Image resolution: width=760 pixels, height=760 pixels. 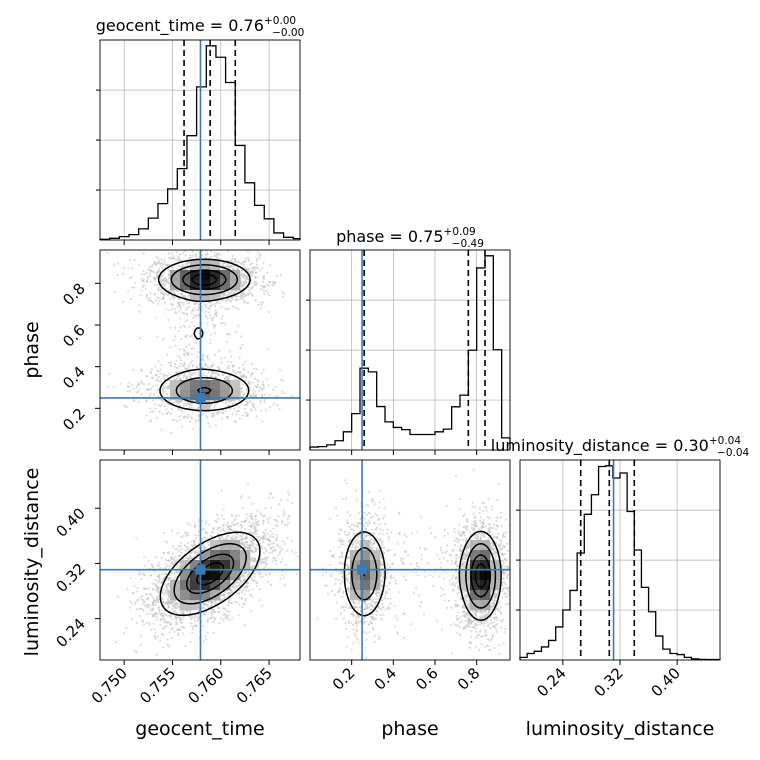 I want to click on x-axis-label-phase: phase, so click(x=409, y=729).